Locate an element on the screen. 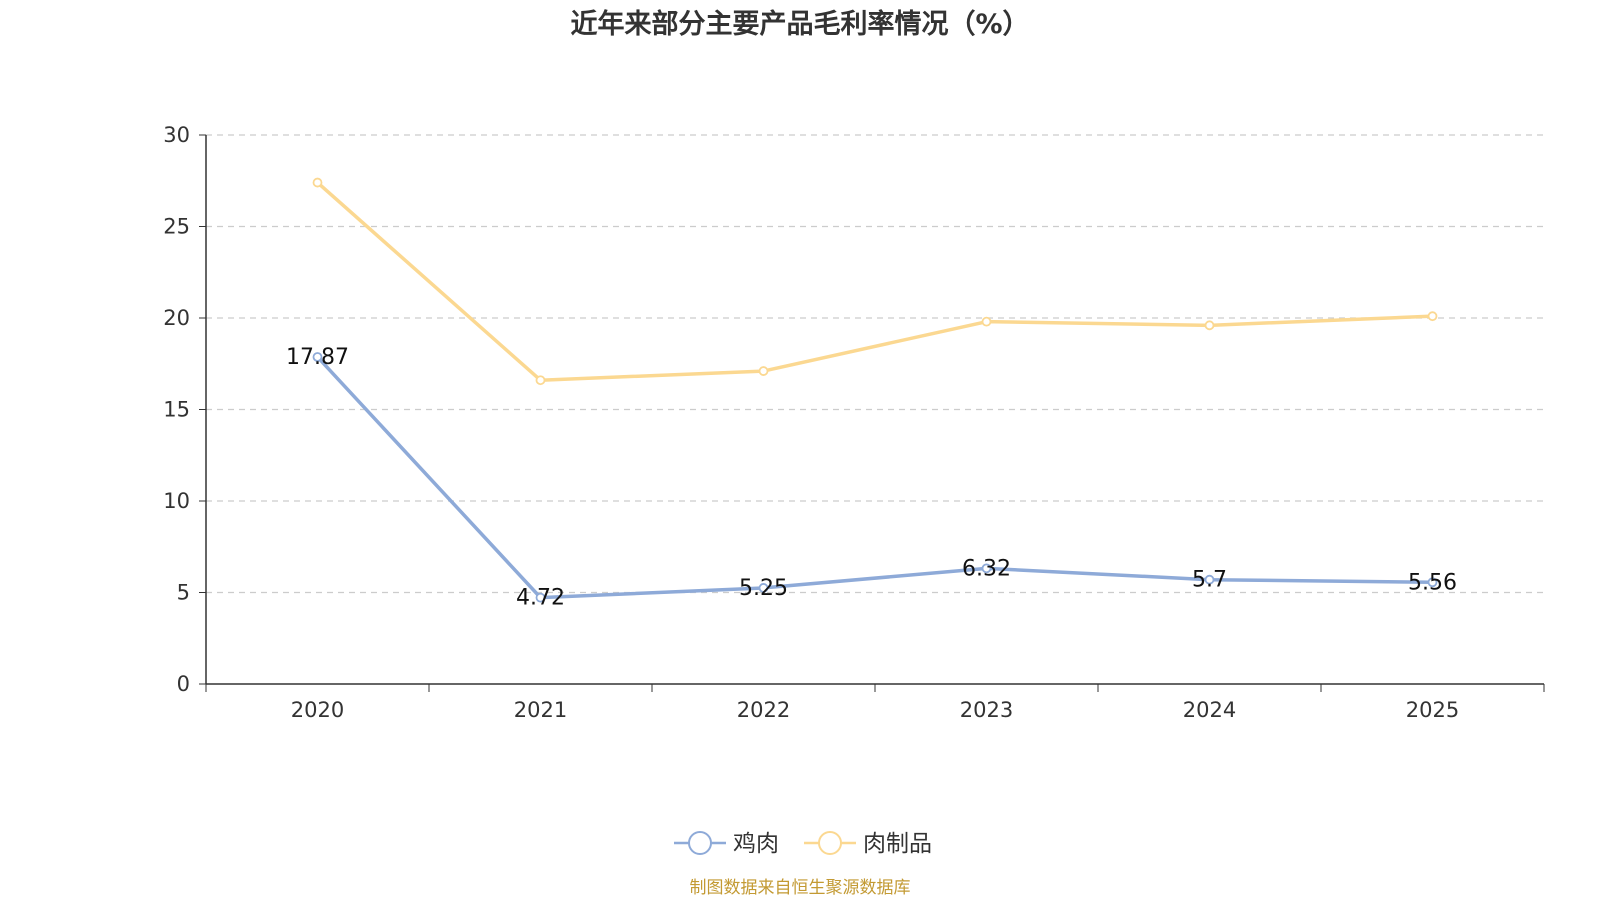 Image resolution: width=1600 pixels, height=900 pixels. y-tick-label: 5 is located at coordinates (183, 593).